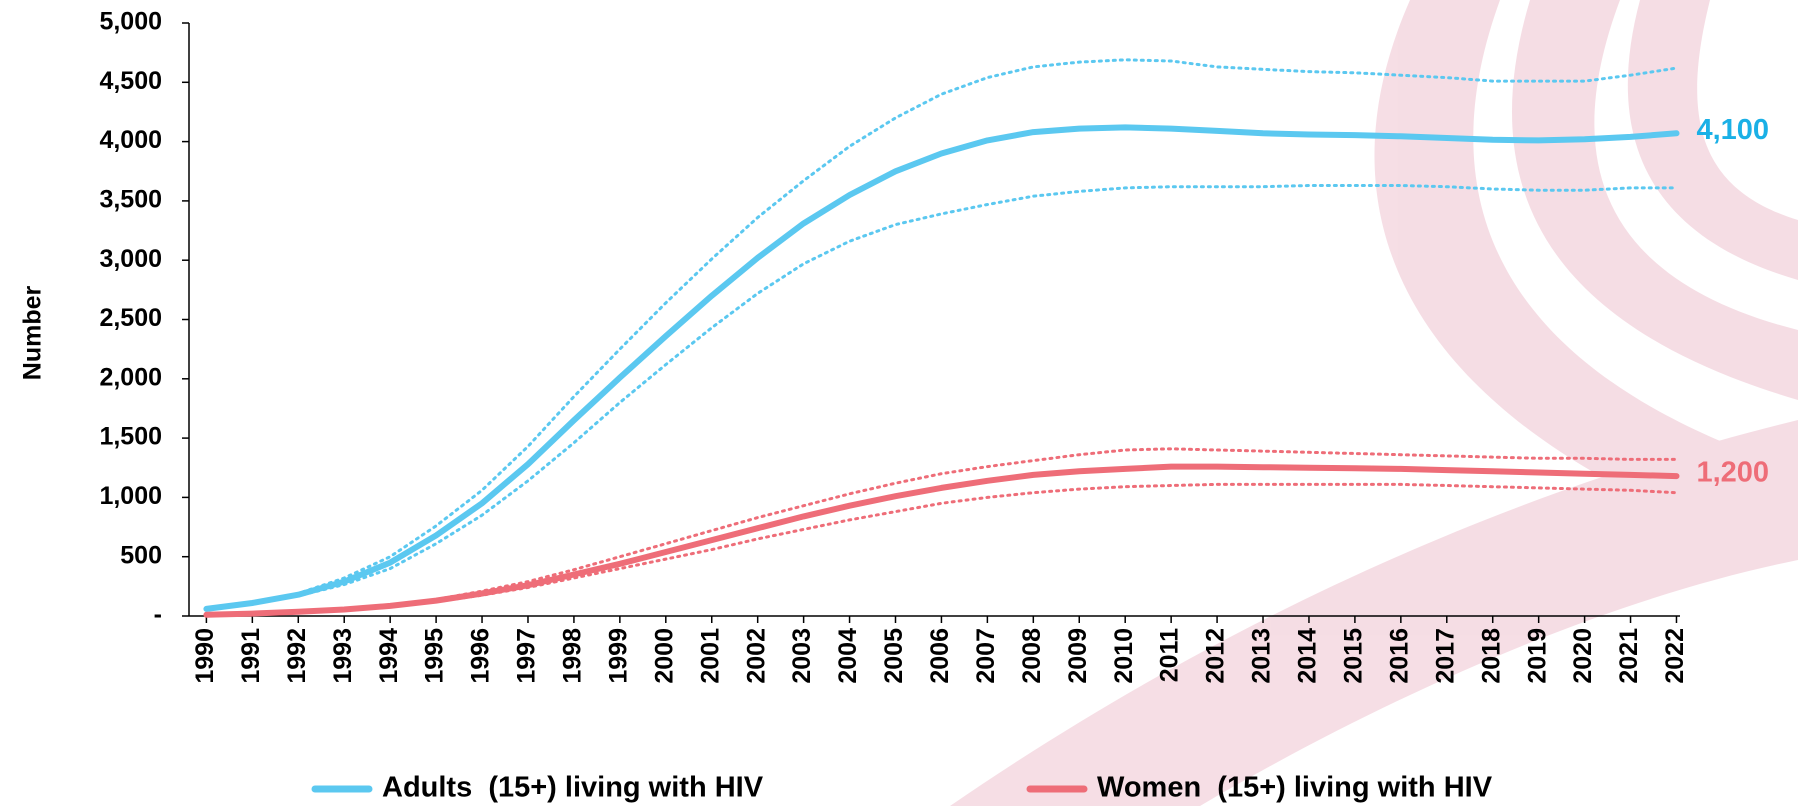 The width and height of the screenshot is (1798, 806). What do you see at coordinates (802, 656) in the screenshot?
I see `x-tick-label: 2003` at bounding box center [802, 656].